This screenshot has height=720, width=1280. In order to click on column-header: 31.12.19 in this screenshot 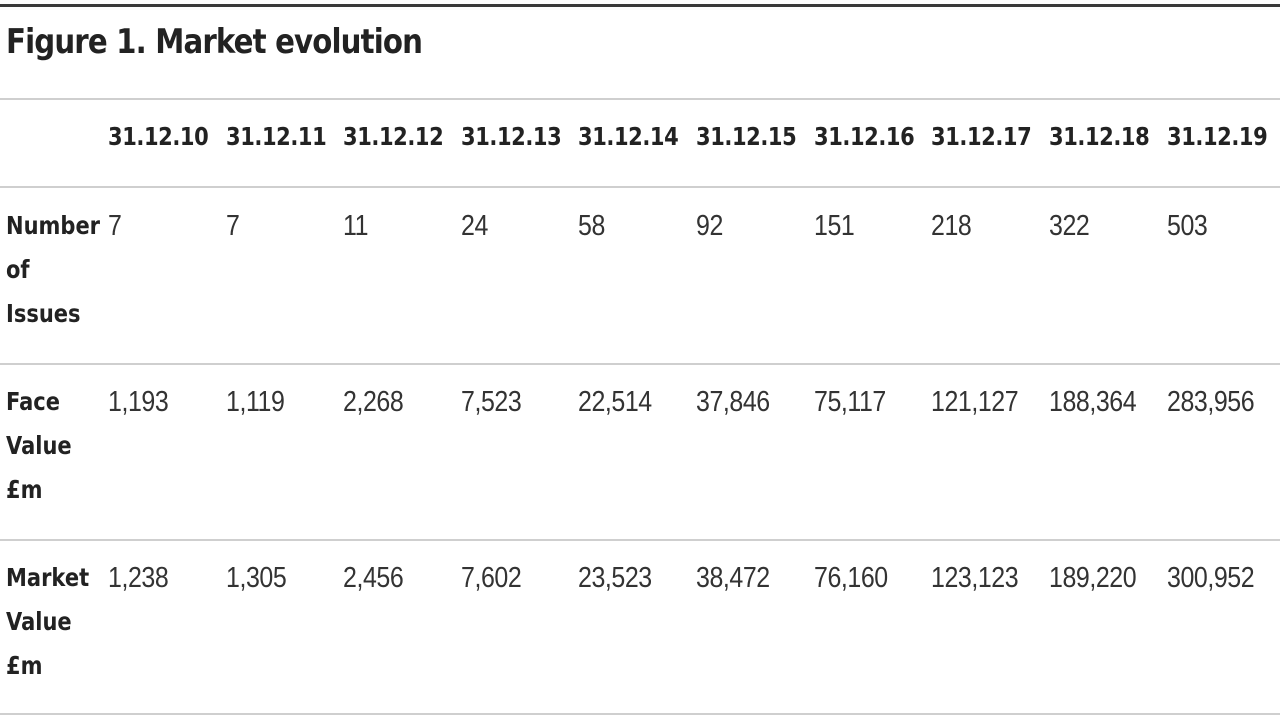, I will do `click(1217, 136)`.